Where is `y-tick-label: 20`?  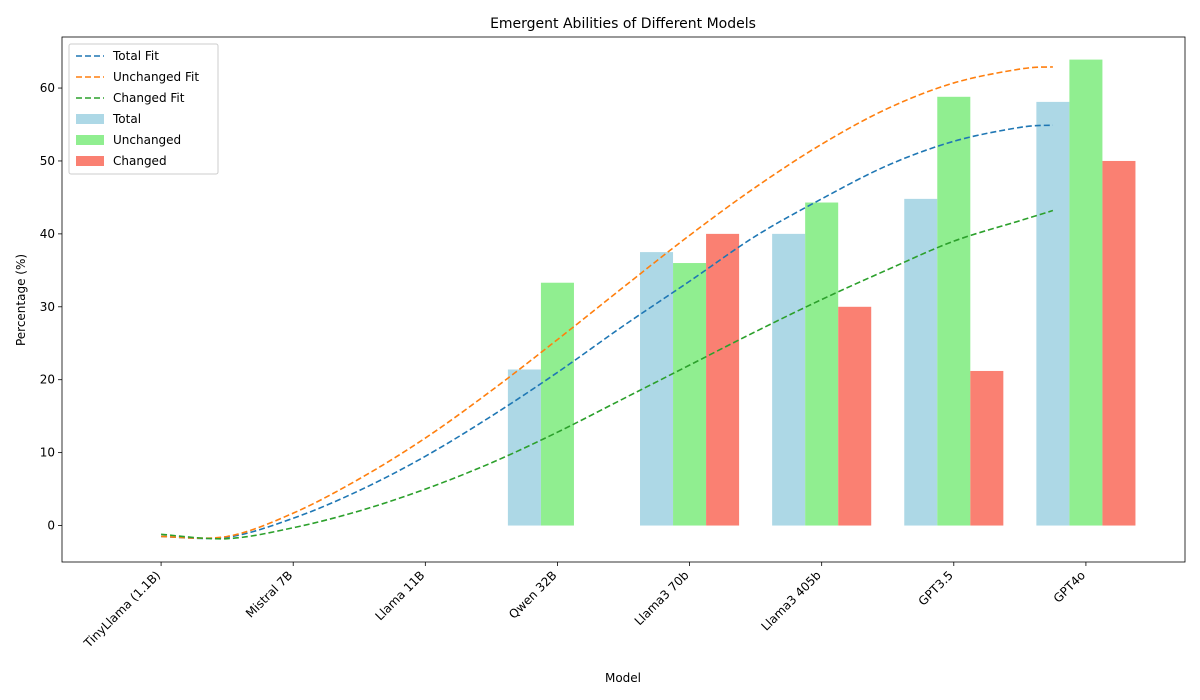
y-tick-label: 20 is located at coordinates (47, 380).